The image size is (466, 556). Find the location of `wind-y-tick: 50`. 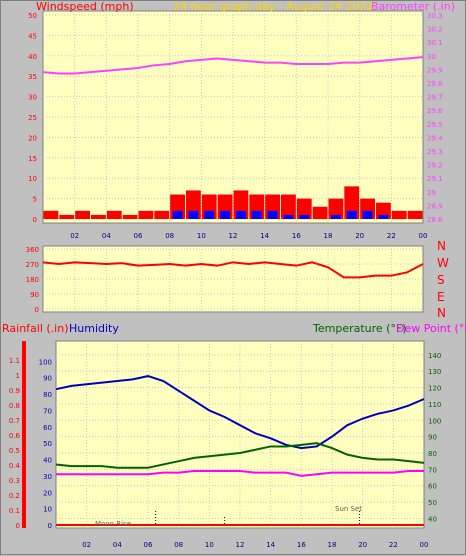

wind-y-tick: 50 is located at coordinates (32, 16).